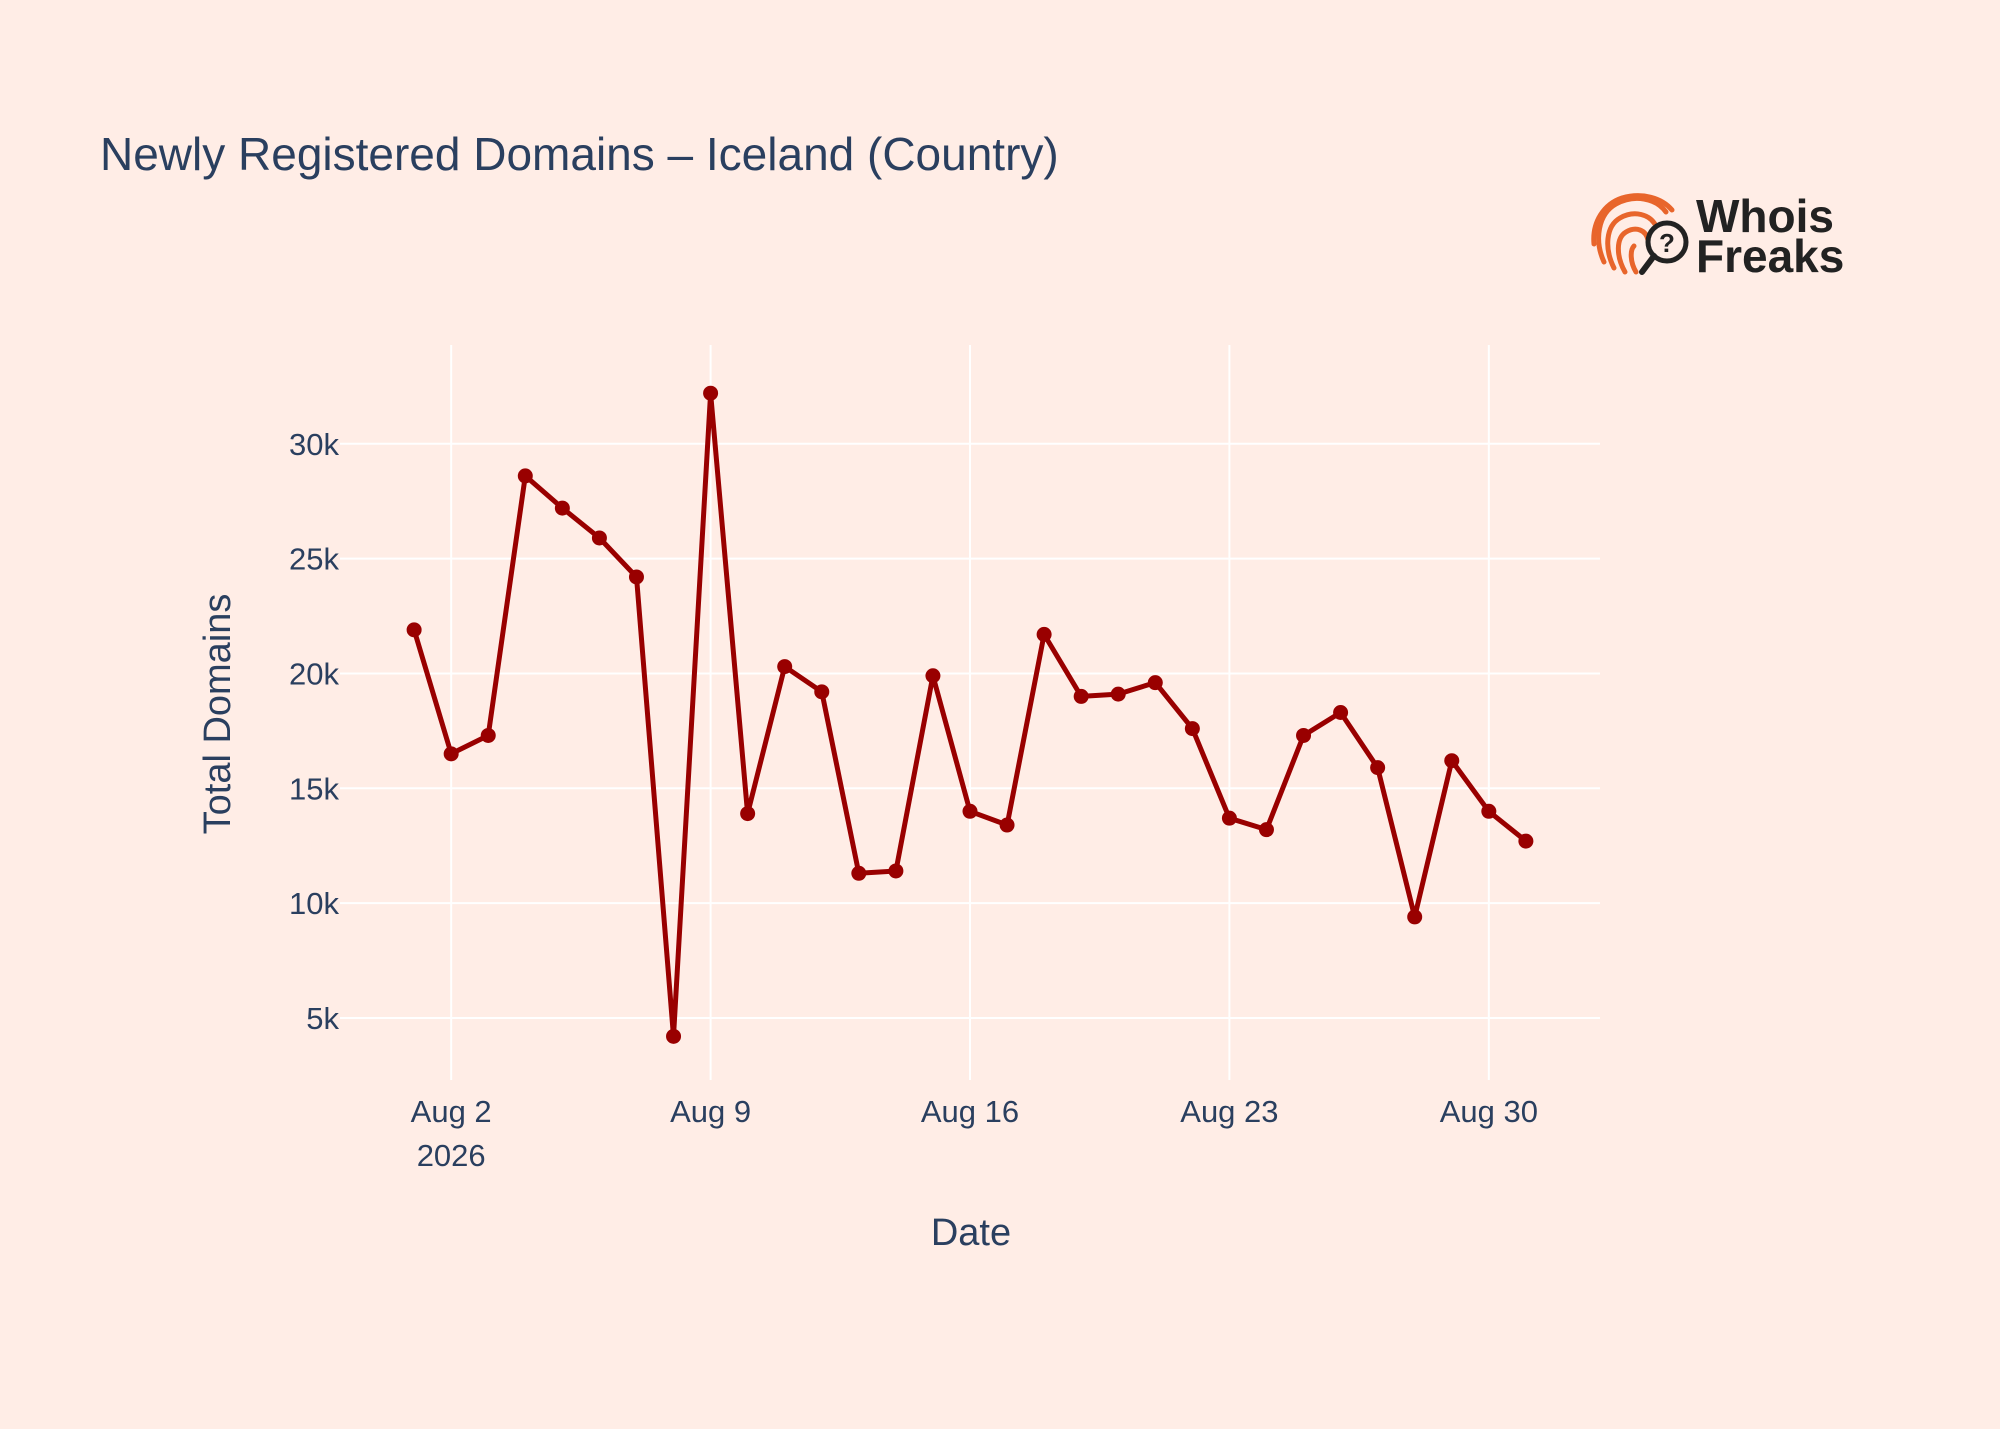  Describe the element at coordinates (1633, 234) in the screenshot. I see `fingerprint-icon` at that location.